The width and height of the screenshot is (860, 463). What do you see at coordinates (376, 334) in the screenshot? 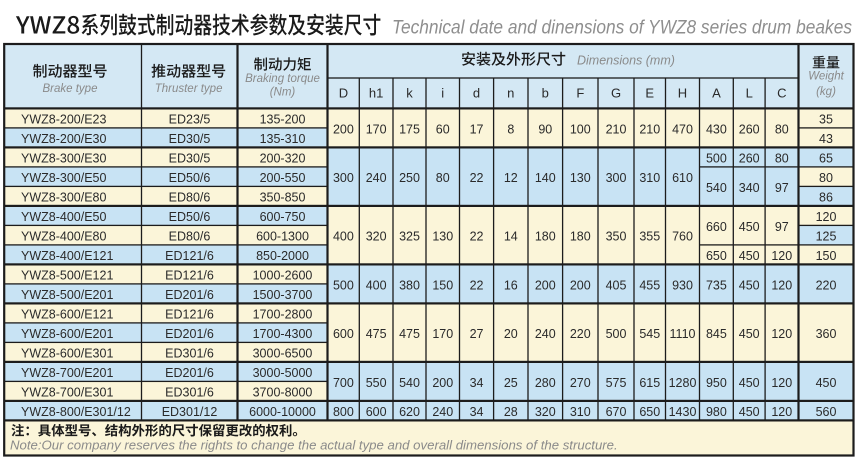
I see `svg-text: 475` at bounding box center [376, 334].